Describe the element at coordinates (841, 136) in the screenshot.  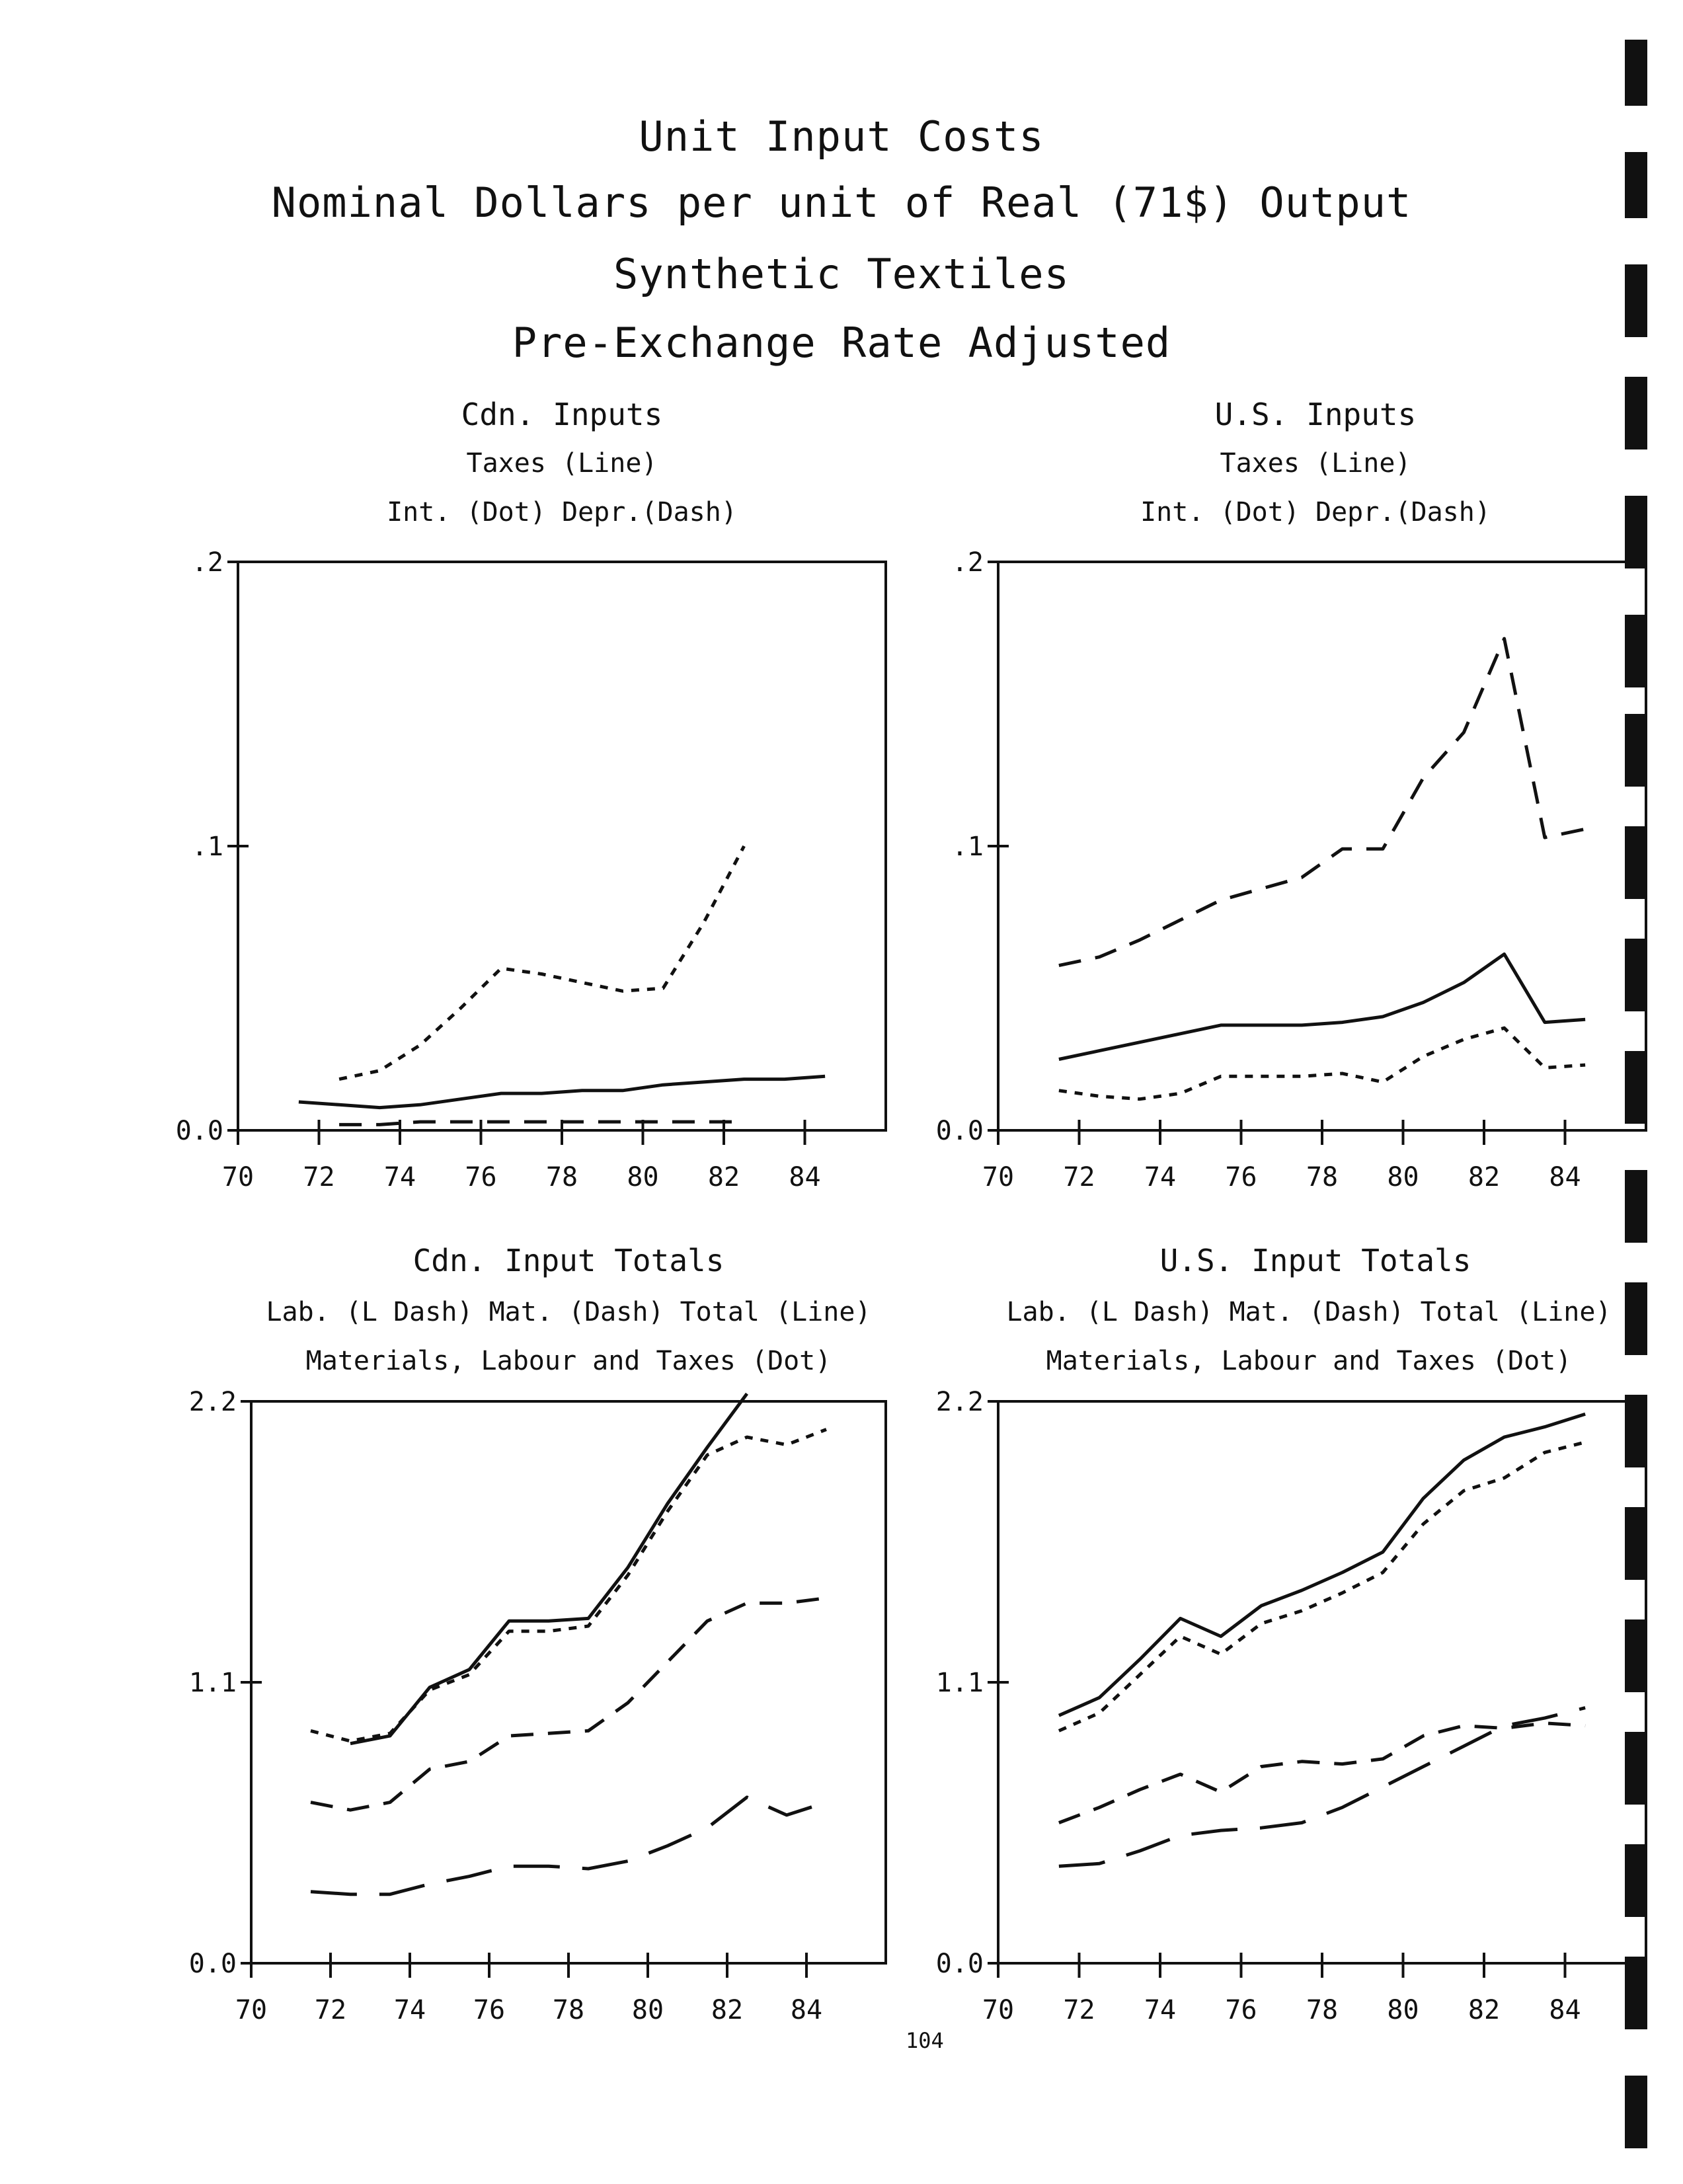
I see `main-title-line-1: Unit Input Costs` at that location.